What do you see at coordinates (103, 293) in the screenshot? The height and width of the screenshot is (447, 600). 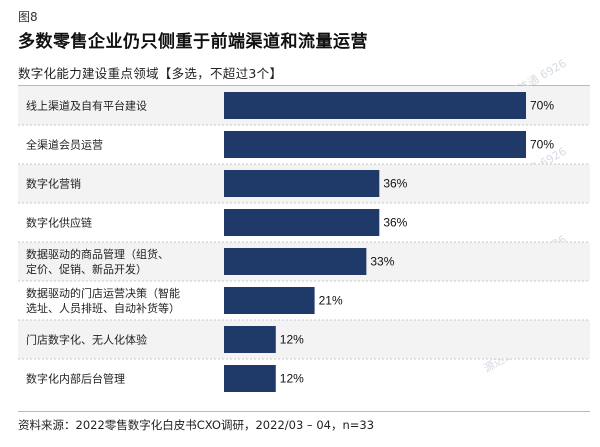 I see `category-label-line: 数据驱动的门店运营决策（智能` at bounding box center [103, 293].